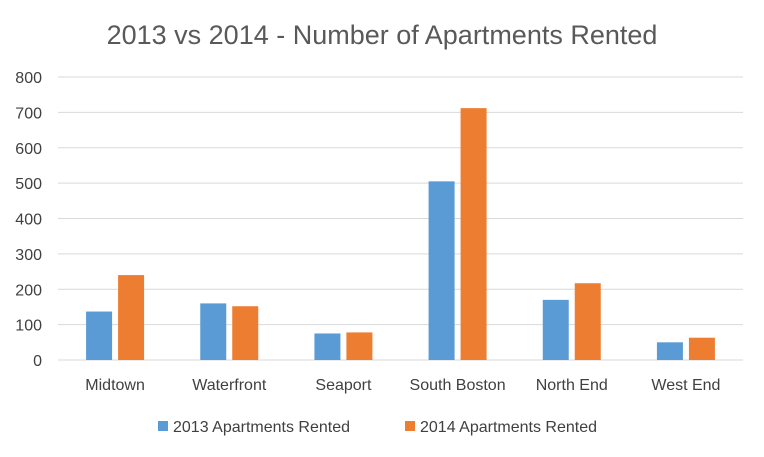 The height and width of the screenshot is (457, 764). What do you see at coordinates (458, 385) in the screenshot?
I see `x-tick-label: South Boston` at bounding box center [458, 385].